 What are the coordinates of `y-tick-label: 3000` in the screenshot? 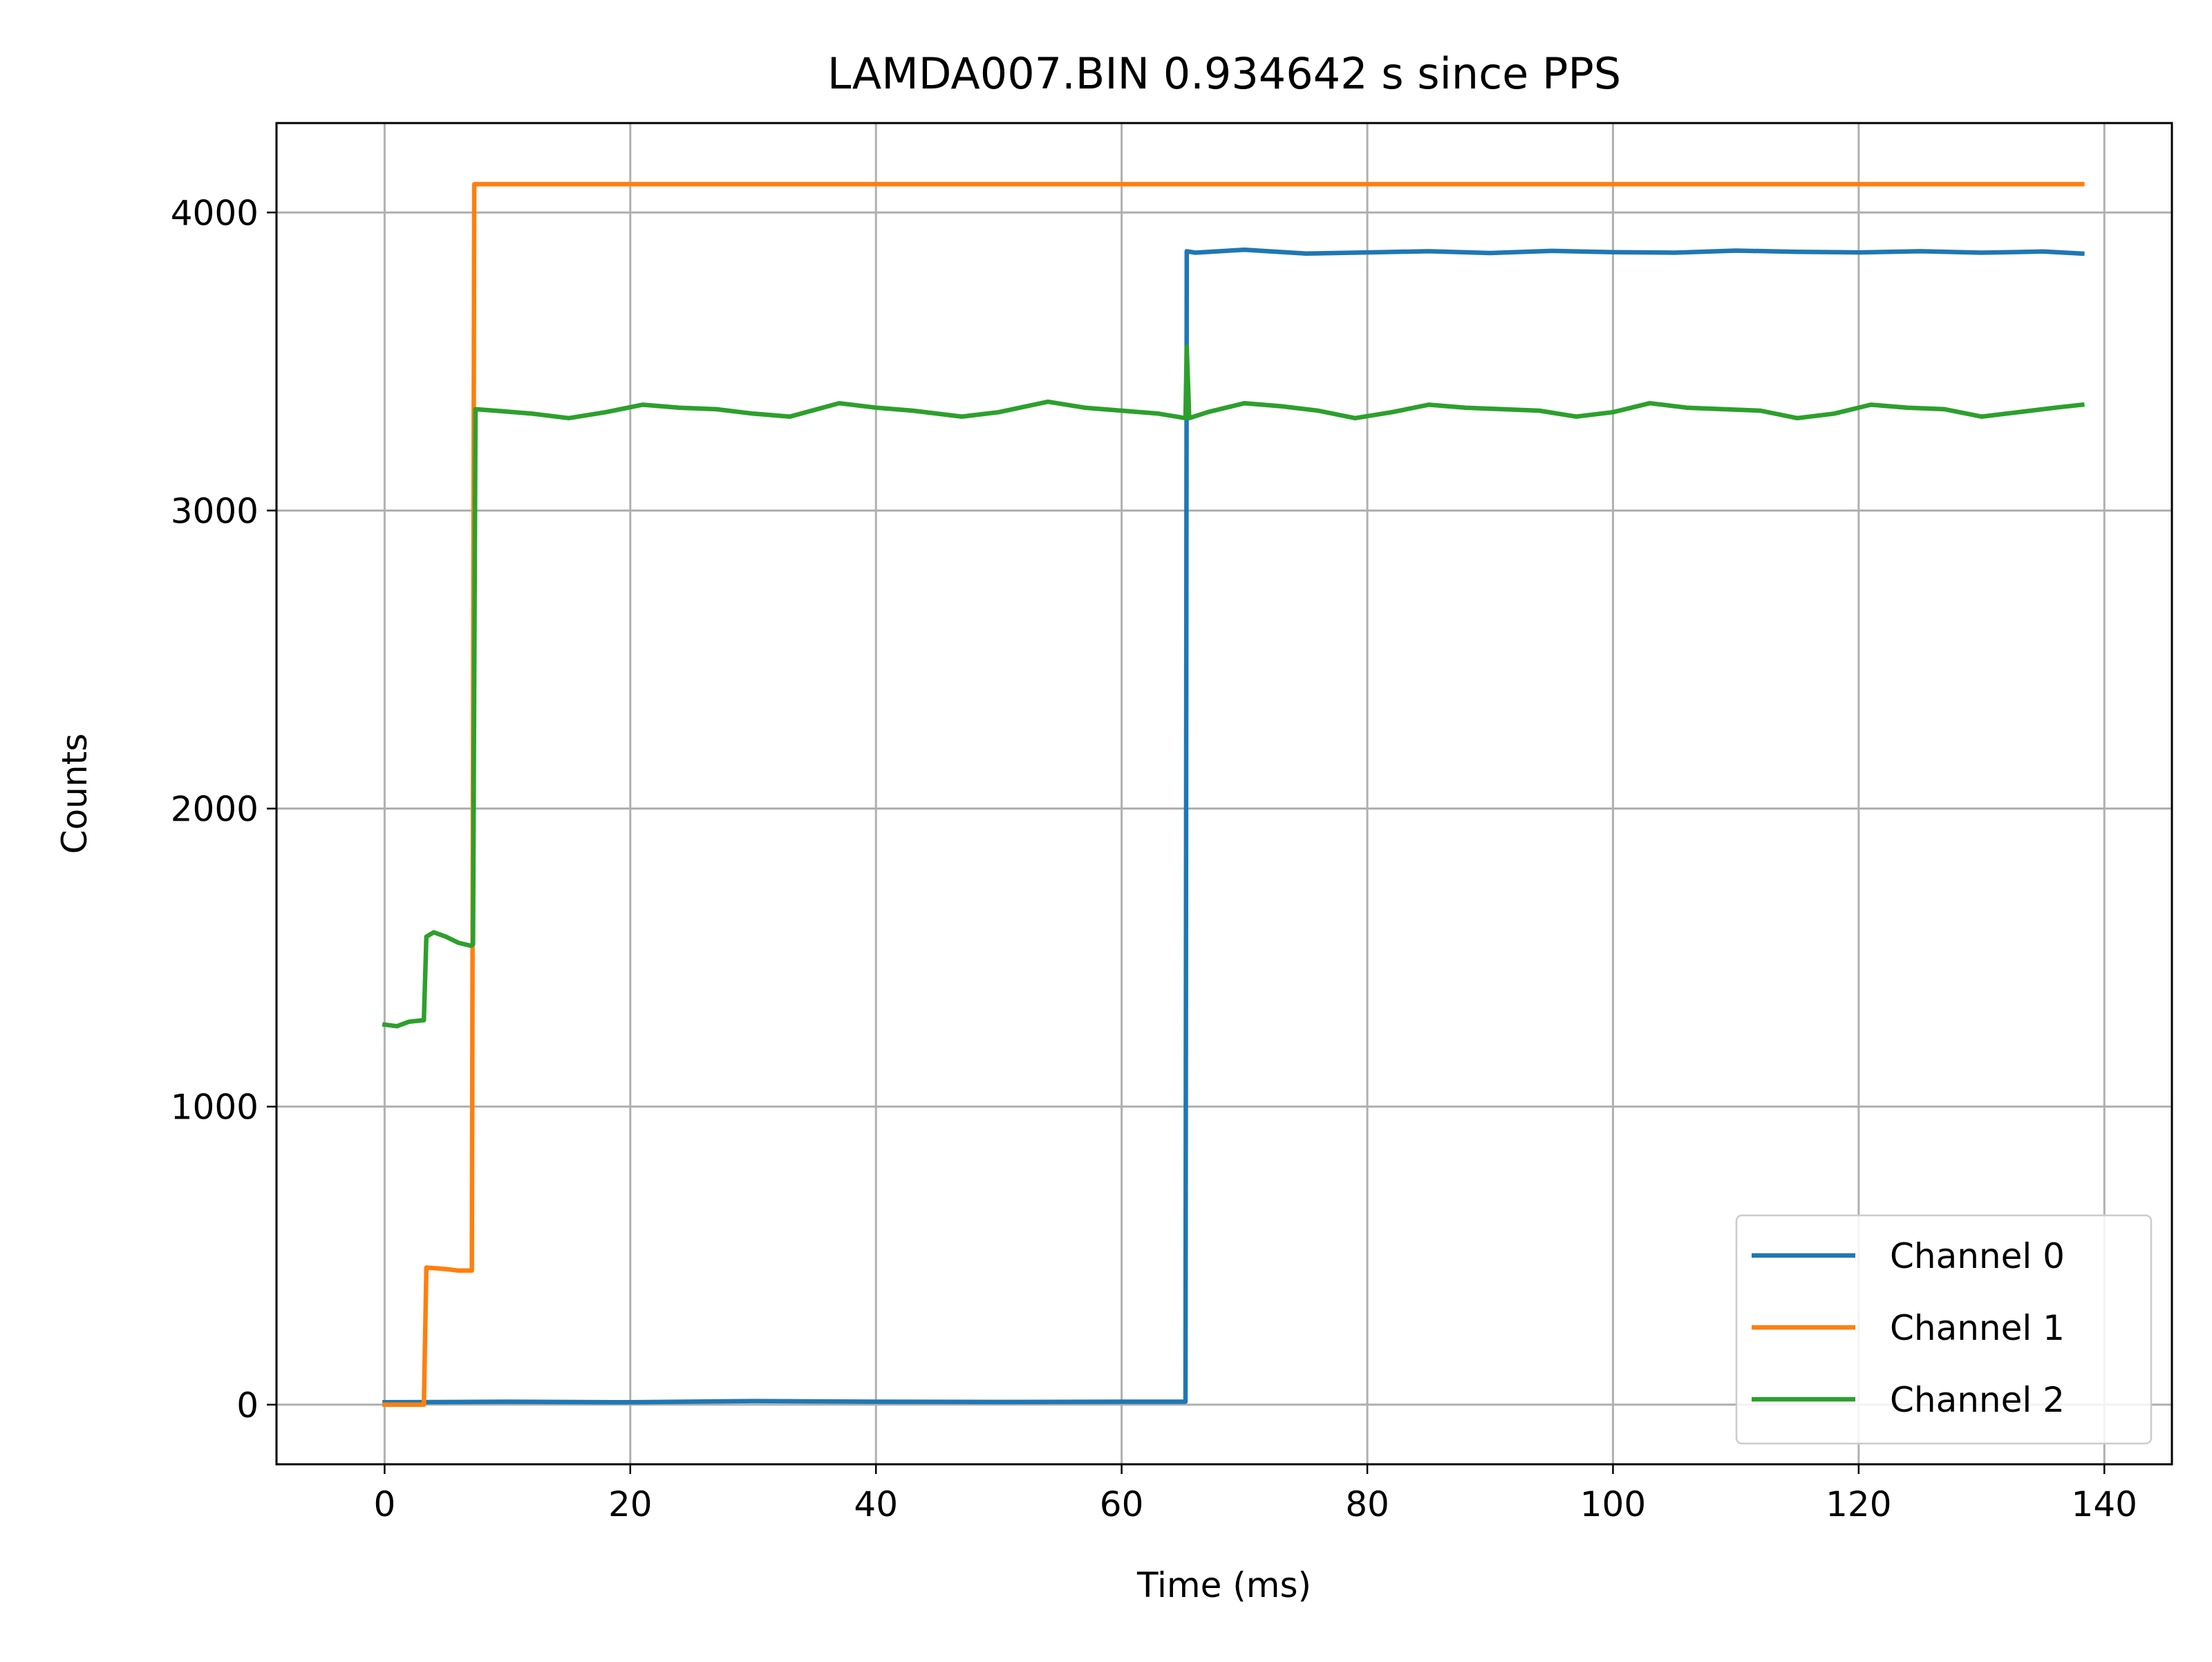 It's located at (215, 511).